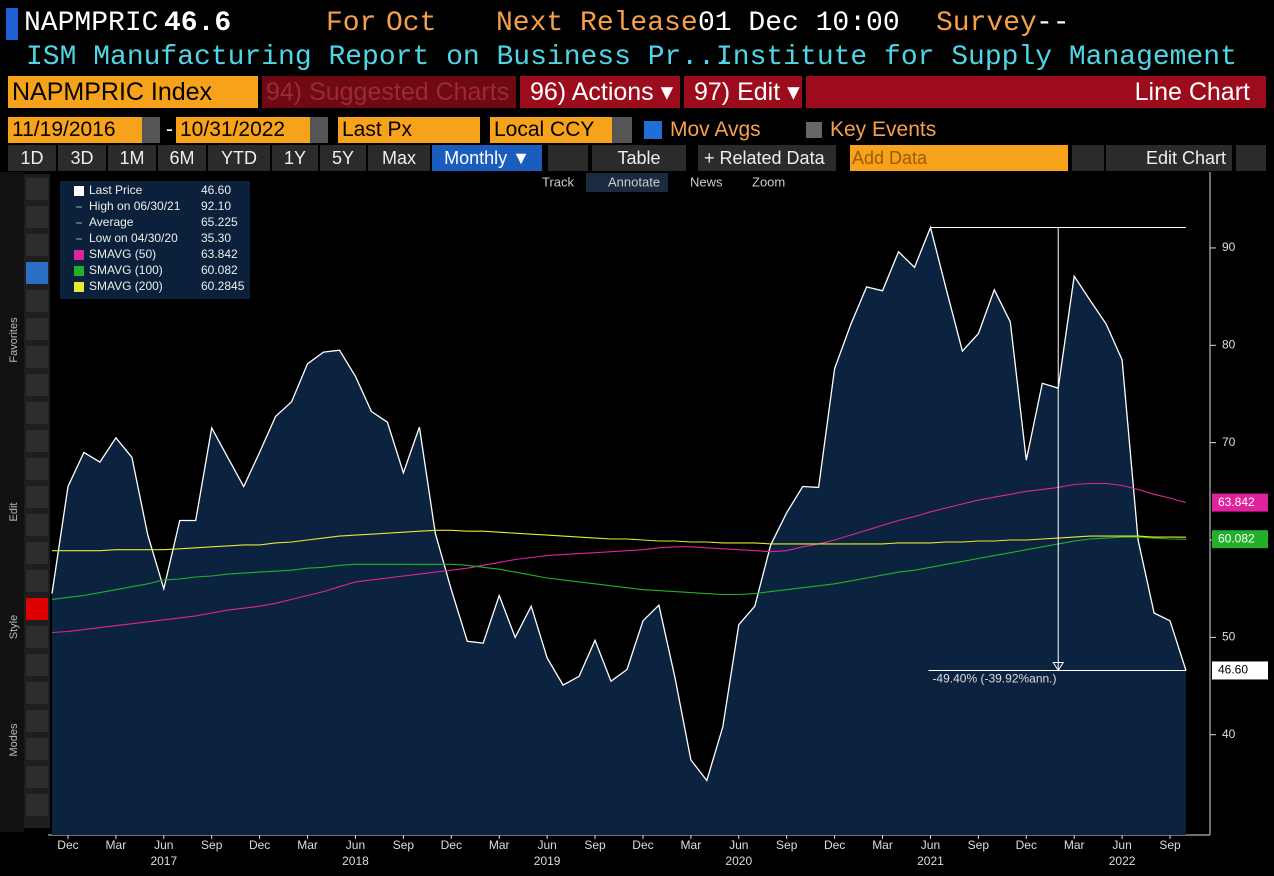 The height and width of the screenshot is (876, 1274). Describe the element at coordinates (343, 158) in the screenshot. I see `range-button: 5Y` at that location.